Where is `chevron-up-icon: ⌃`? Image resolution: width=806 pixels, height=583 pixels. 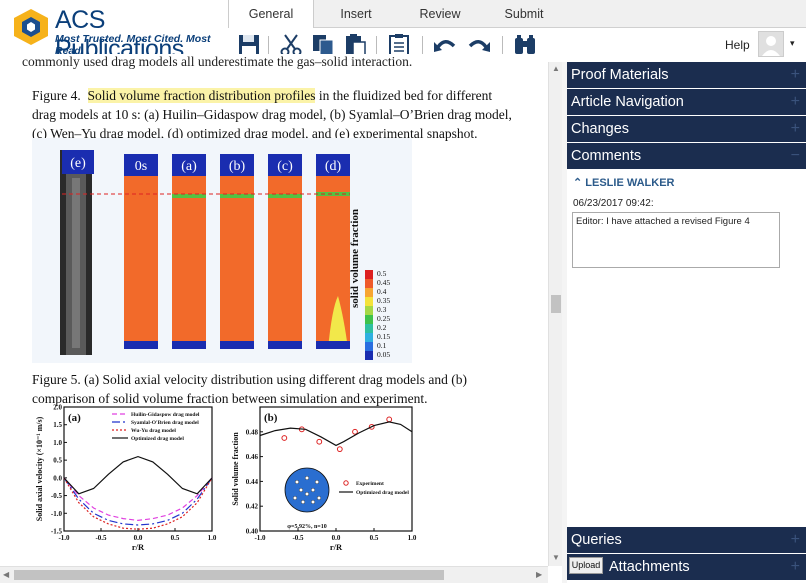
chevron-up-icon: ⌃ is located at coordinates (578, 183).